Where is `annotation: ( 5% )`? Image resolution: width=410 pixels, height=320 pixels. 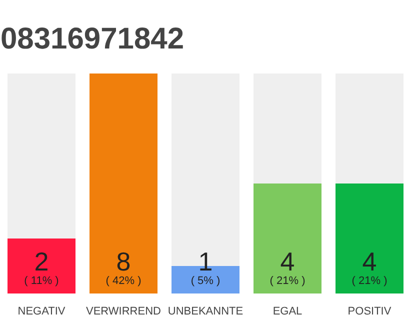 annotation: ( 5% ) is located at coordinates (205, 280).